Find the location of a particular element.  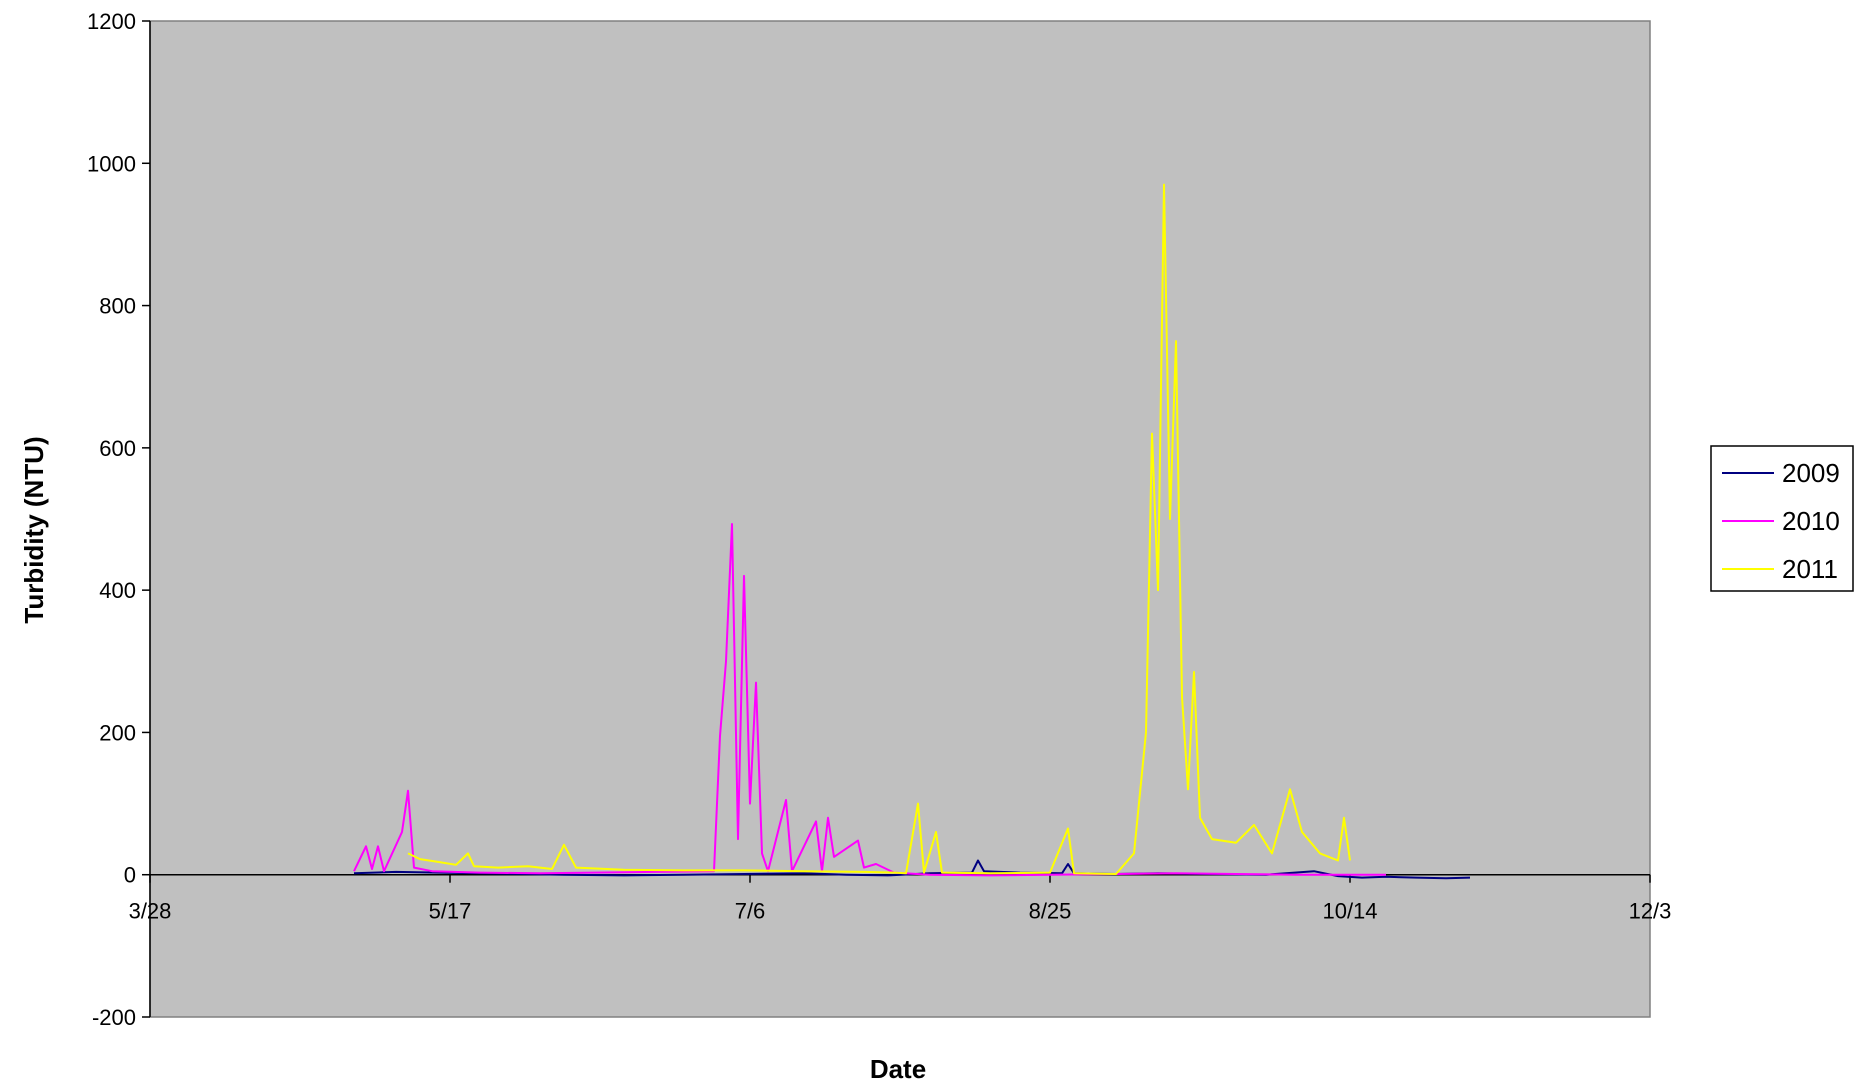

legend-label: 2011 is located at coordinates (1810, 569).